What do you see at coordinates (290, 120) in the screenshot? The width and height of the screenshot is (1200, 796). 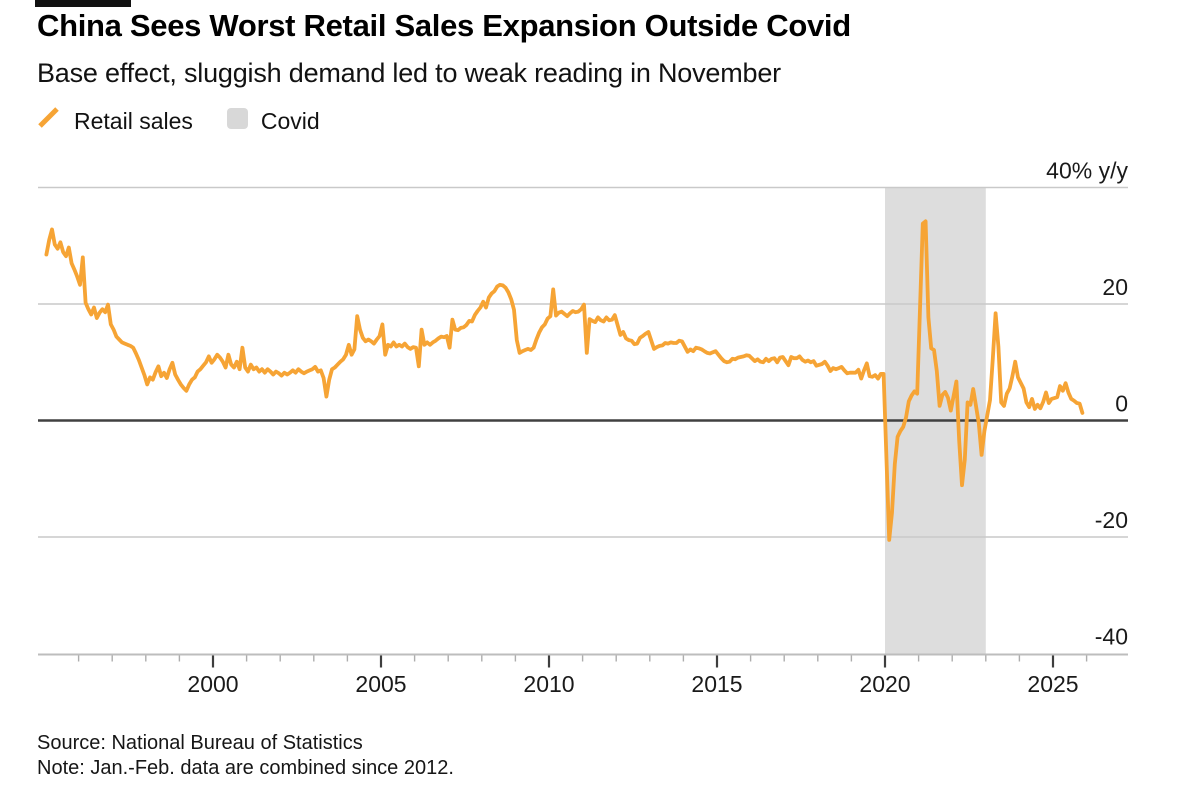 I see `legend-label-covid: Covid` at bounding box center [290, 120].